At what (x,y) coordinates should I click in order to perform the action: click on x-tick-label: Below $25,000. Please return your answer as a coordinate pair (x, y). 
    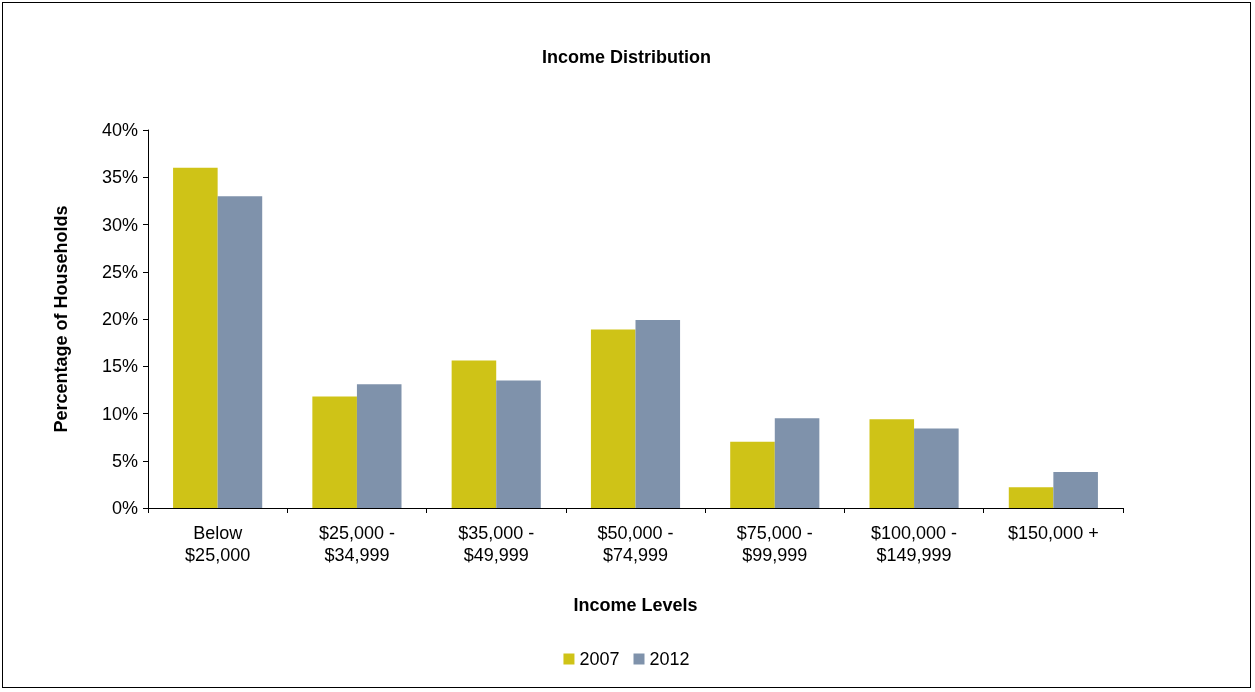
    Looking at the image, I should click on (218, 544).